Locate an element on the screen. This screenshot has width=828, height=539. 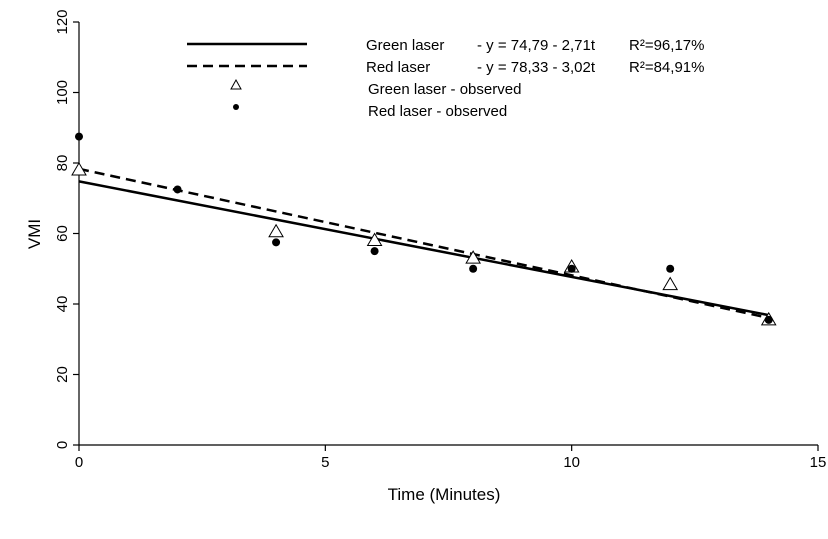
y-tick-label: 80 is located at coordinates (62, 163).